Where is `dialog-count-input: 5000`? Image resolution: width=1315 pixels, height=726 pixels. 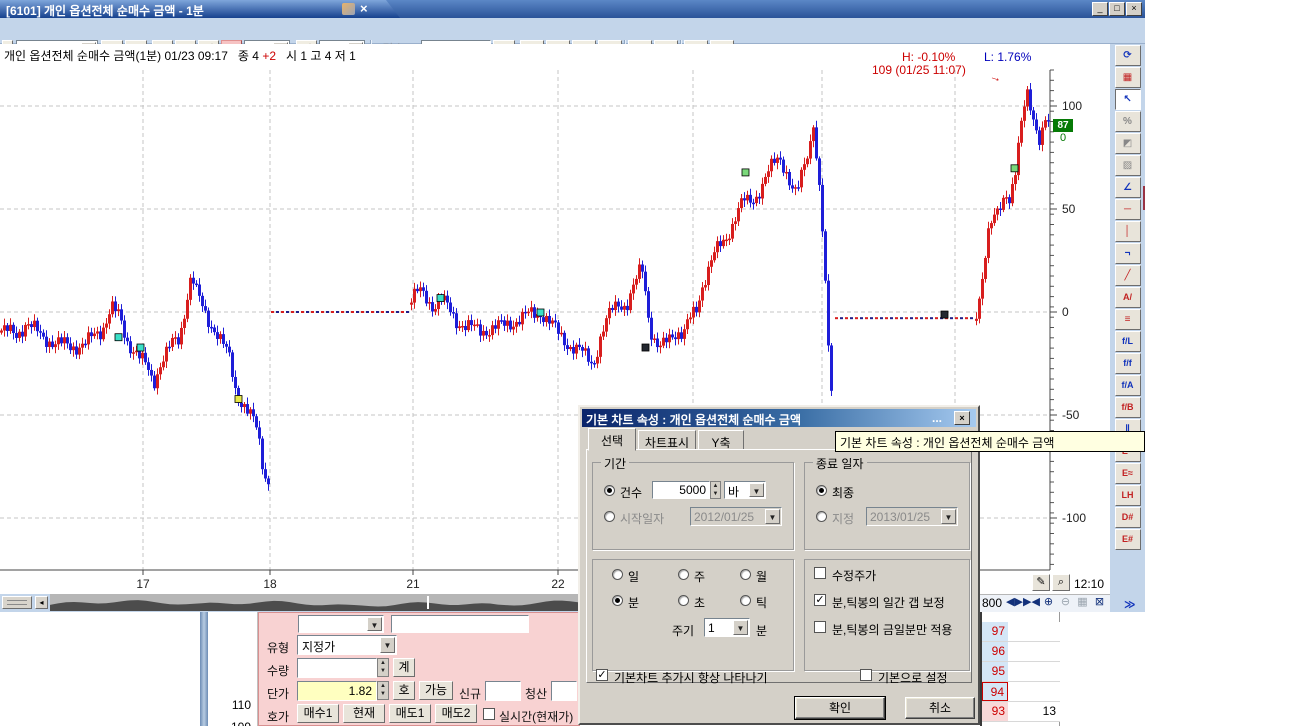
dialog-count-input: 5000 is located at coordinates (681, 490).